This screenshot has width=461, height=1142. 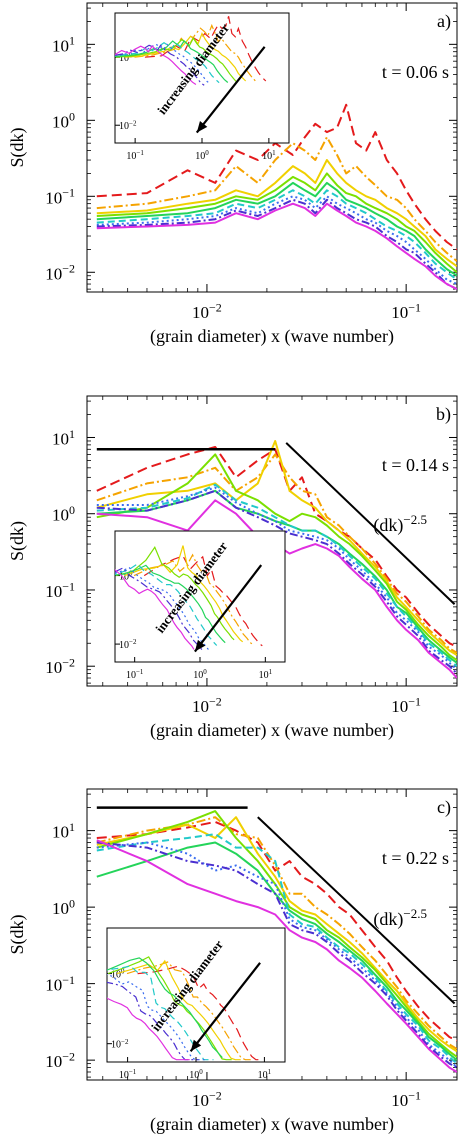 What do you see at coordinates (443, 414) in the screenshot?
I see `panel-label: b)` at bounding box center [443, 414].